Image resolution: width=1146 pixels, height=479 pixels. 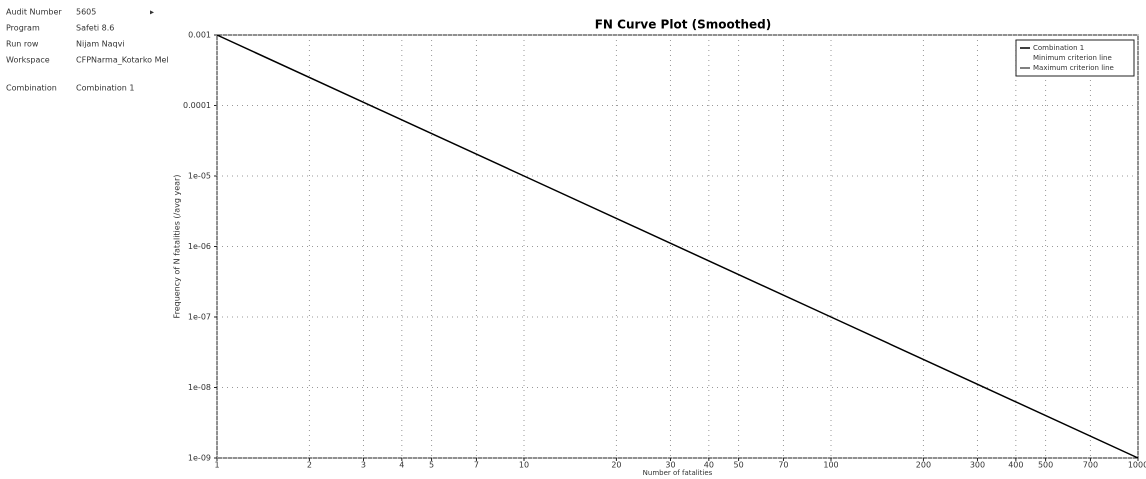 What do you see at coordinates (1090, 465) in the screenshot?
I see `x-tick-label: 700` at bounding box center [1090, 465].